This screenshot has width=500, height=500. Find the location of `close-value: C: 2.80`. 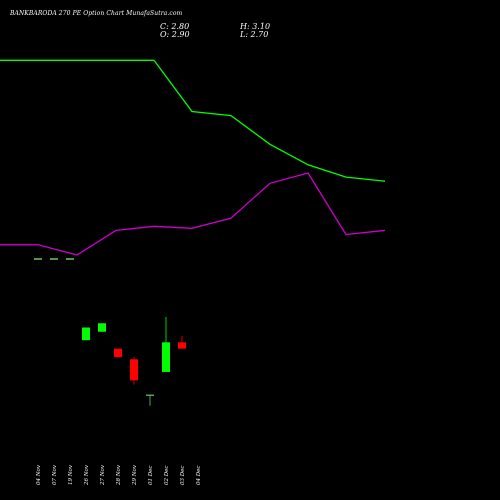

close-value: C: 2.80 is located at coordinates (175, 26).